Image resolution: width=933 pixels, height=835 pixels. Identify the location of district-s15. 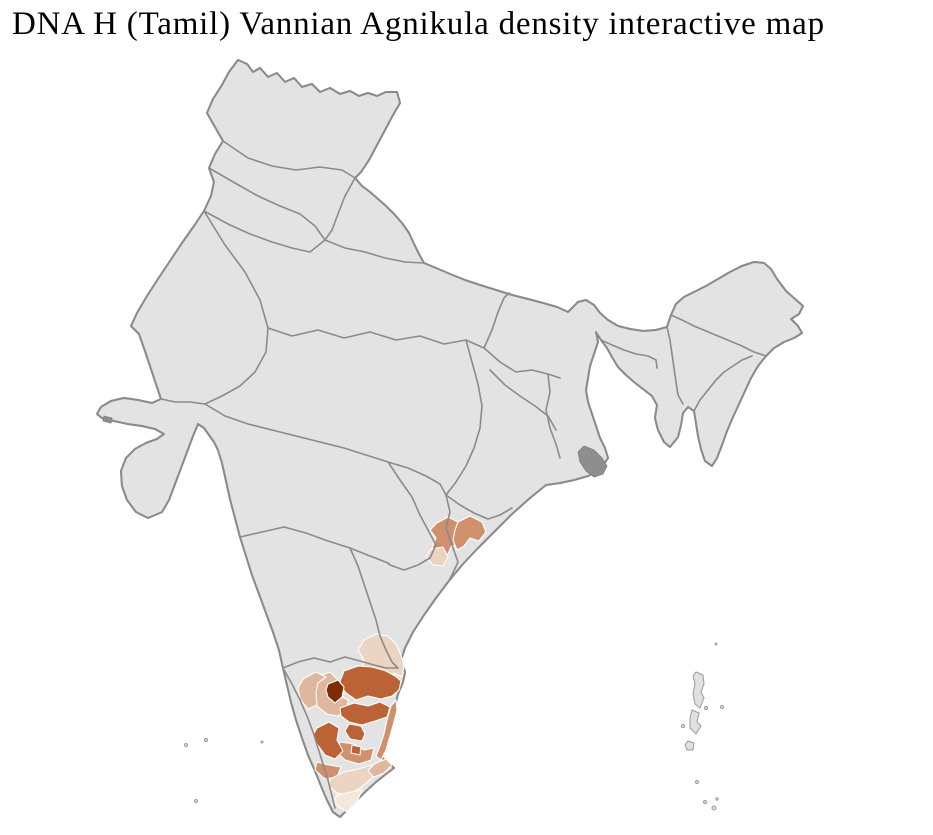
(380, 768).